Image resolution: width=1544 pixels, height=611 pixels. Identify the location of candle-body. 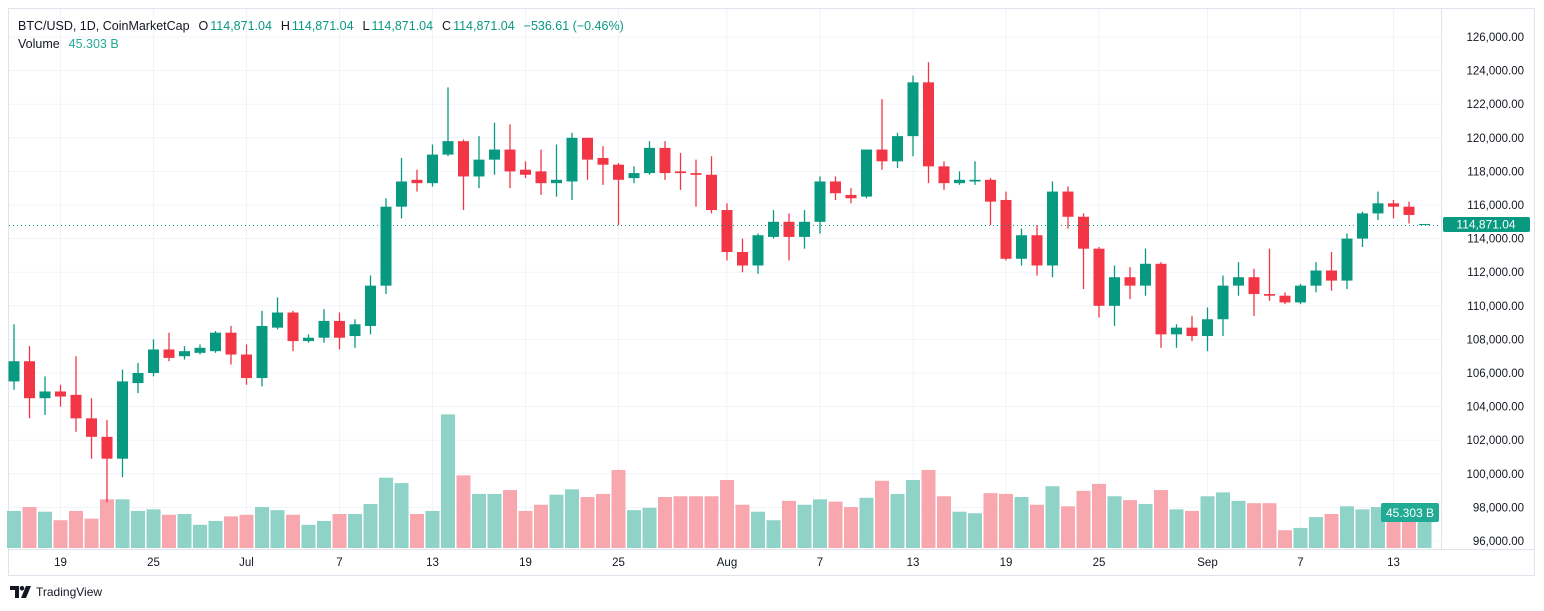
(1145, 274).